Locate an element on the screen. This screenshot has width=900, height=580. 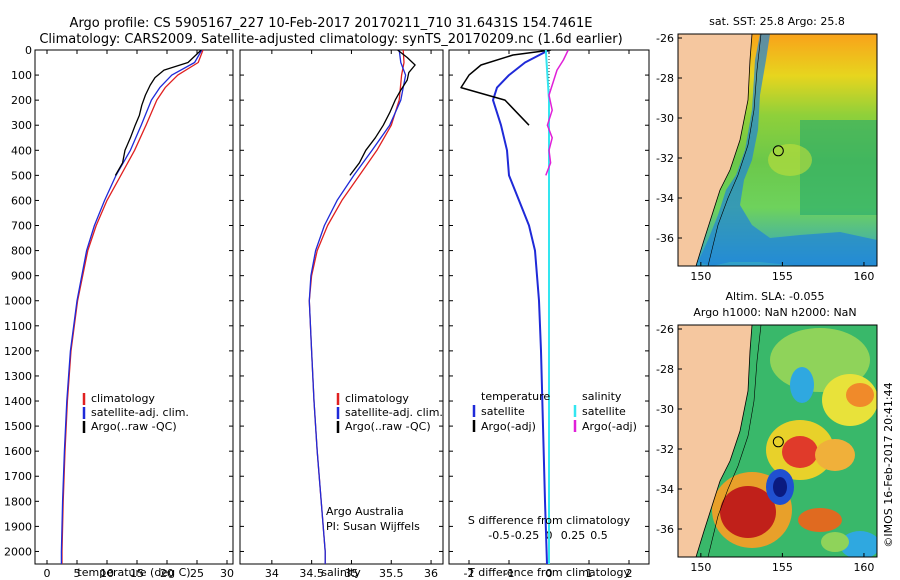
legend-temp-argo: Argo(-adj) is located at coordinates (508, 426).